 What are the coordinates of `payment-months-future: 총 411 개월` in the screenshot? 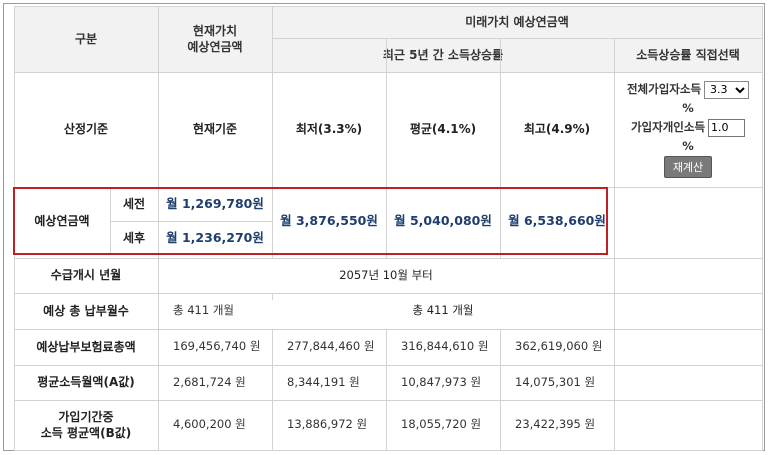 It's located at (443, 310).